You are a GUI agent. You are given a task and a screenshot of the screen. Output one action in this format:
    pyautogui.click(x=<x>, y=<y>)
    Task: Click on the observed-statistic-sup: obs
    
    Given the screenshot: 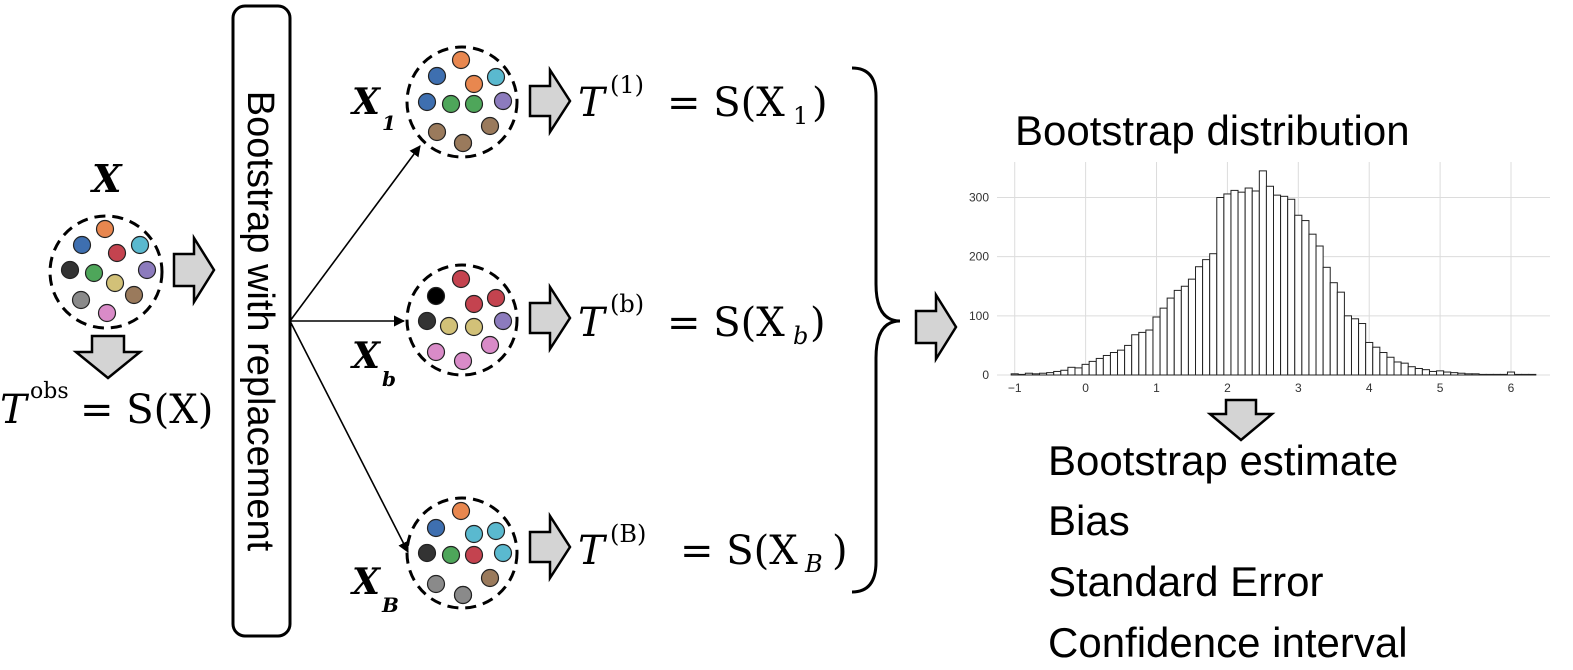 What is the action you would take?
    pyautogui.click(x=49, y=391)
    